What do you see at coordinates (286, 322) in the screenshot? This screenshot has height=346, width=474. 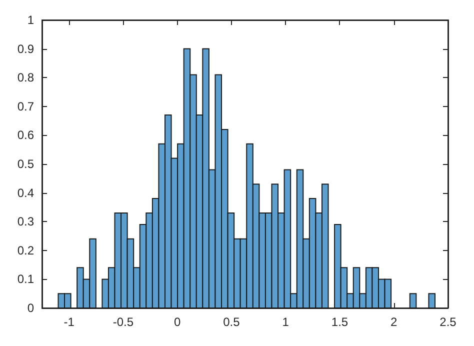 I see `x-tick-label: 1` at bounding box center [286, 322].